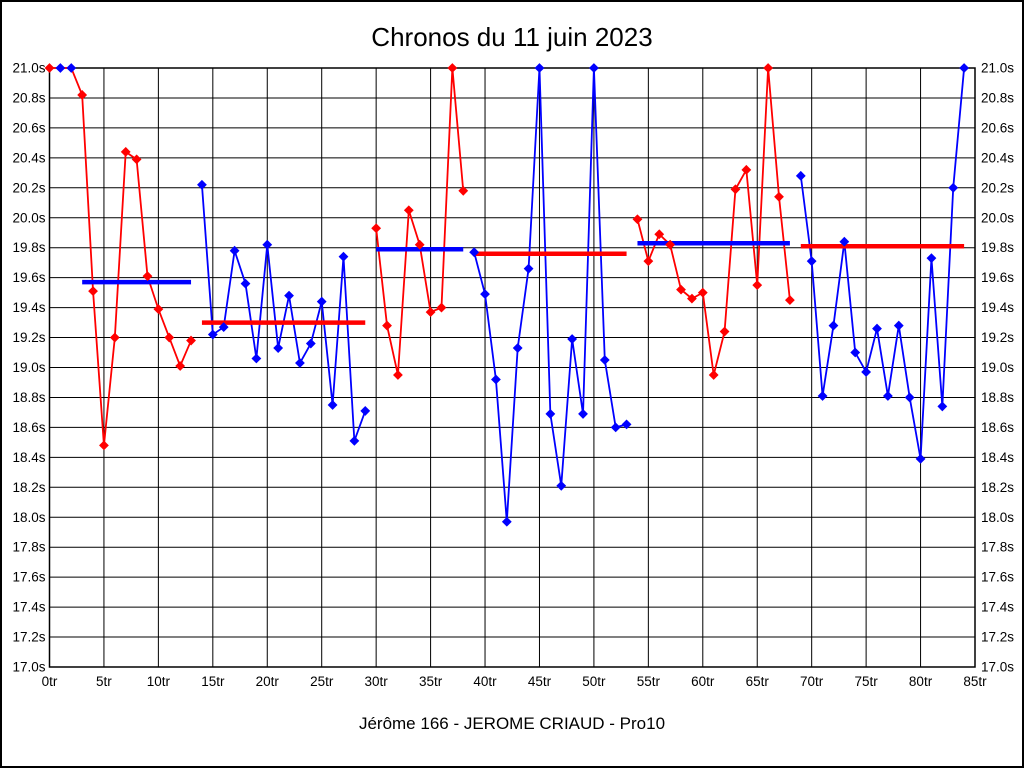 The width and height of the screenshot is (1024, 768). I want to click on y-tick-label-right: 19.2s, so click(997, 337).